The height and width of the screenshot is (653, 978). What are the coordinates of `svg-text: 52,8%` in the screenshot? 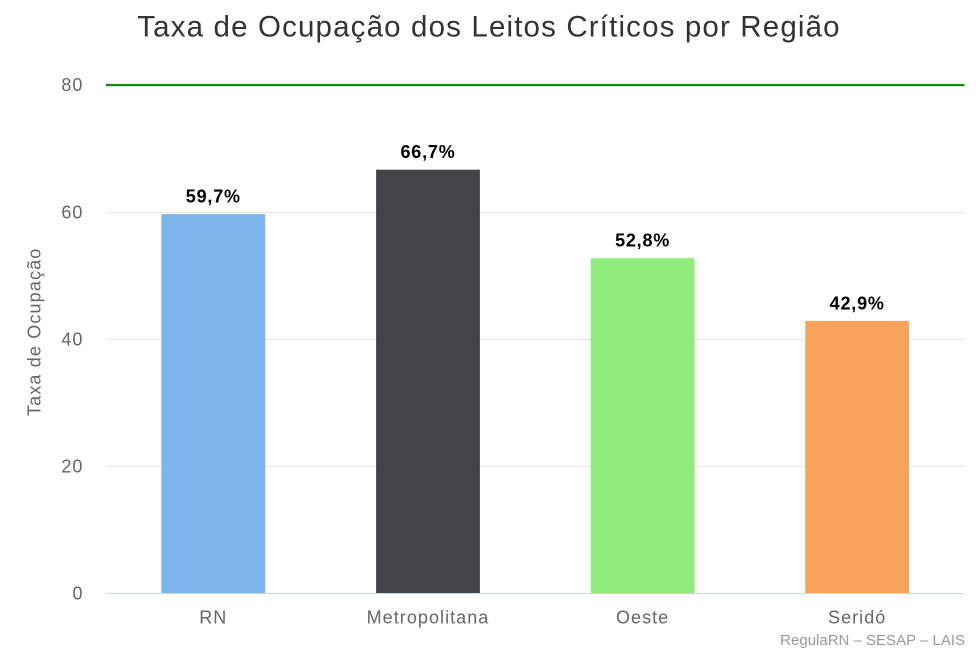 It's located at (642, 241).